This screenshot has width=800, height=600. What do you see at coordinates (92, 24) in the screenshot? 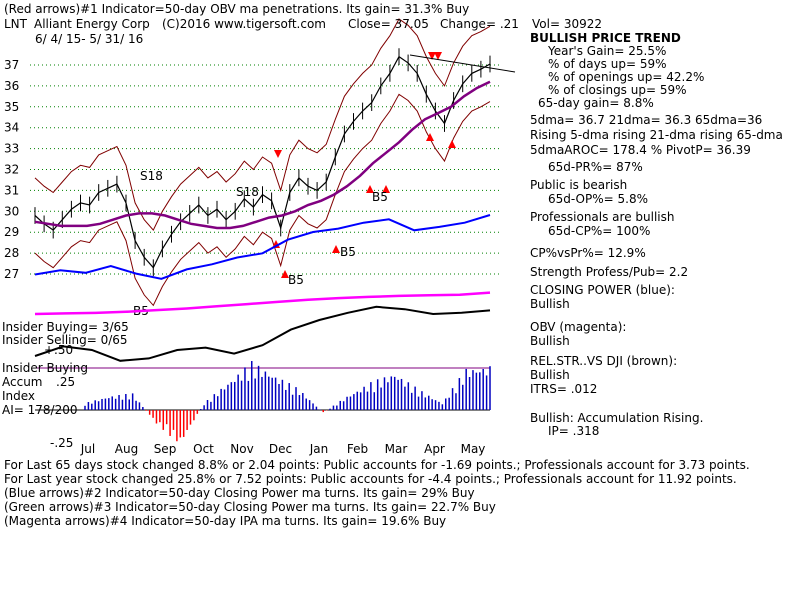
I see `company-name: Alliant Energy Corp` at bounding box center [92, 24].